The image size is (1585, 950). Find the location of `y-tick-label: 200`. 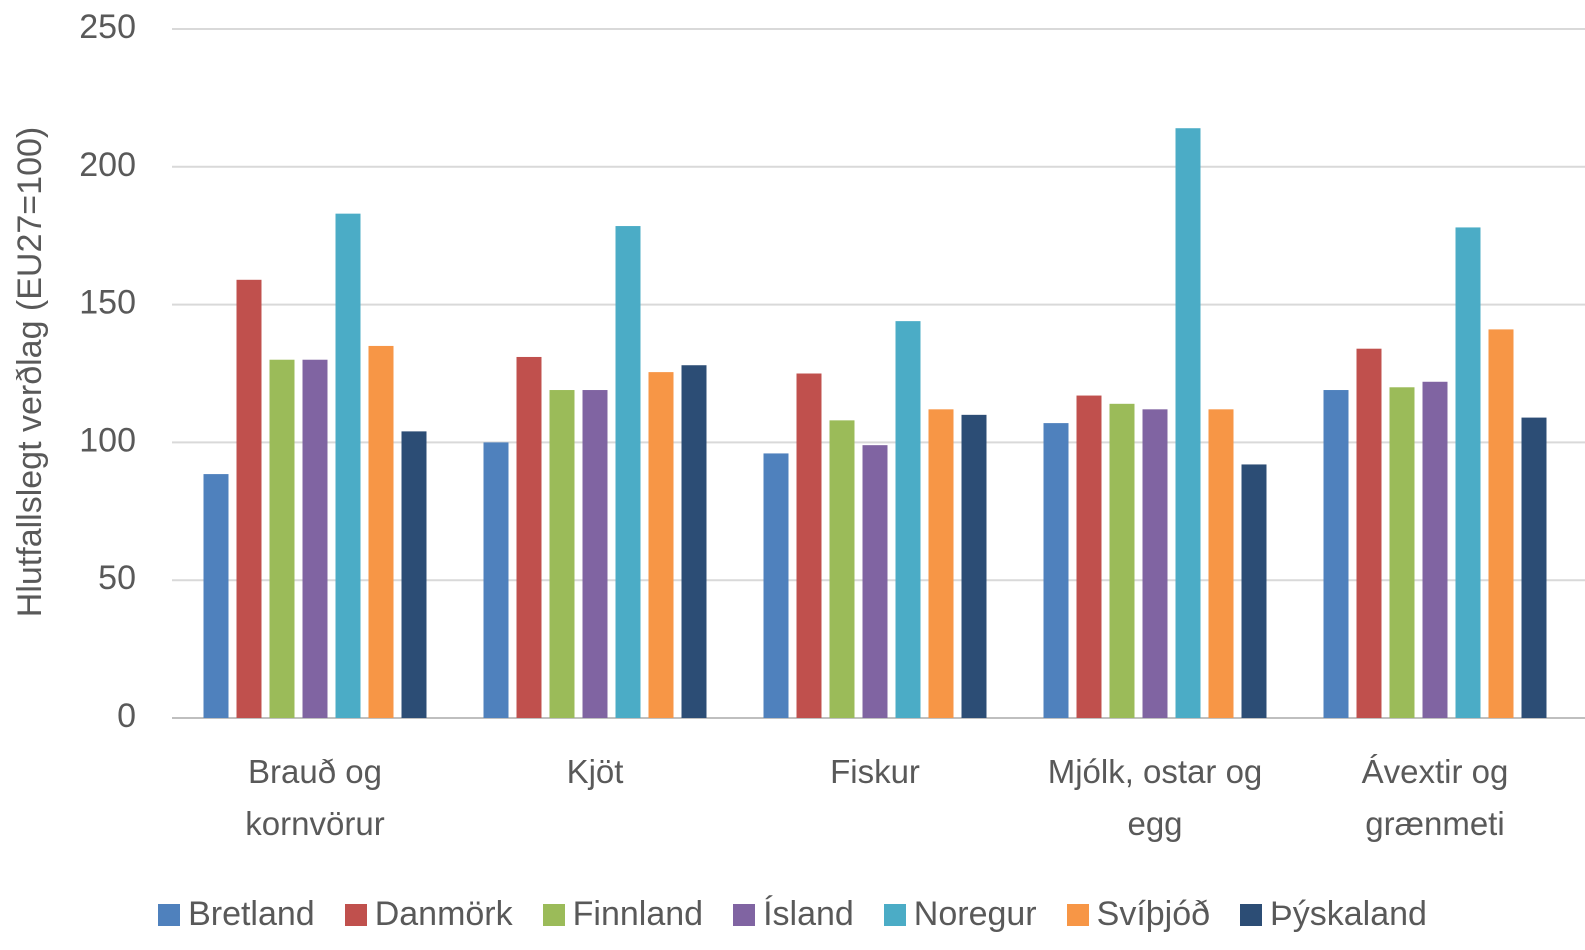

y-tick-label: 200 is located at coordinates (107, 165).